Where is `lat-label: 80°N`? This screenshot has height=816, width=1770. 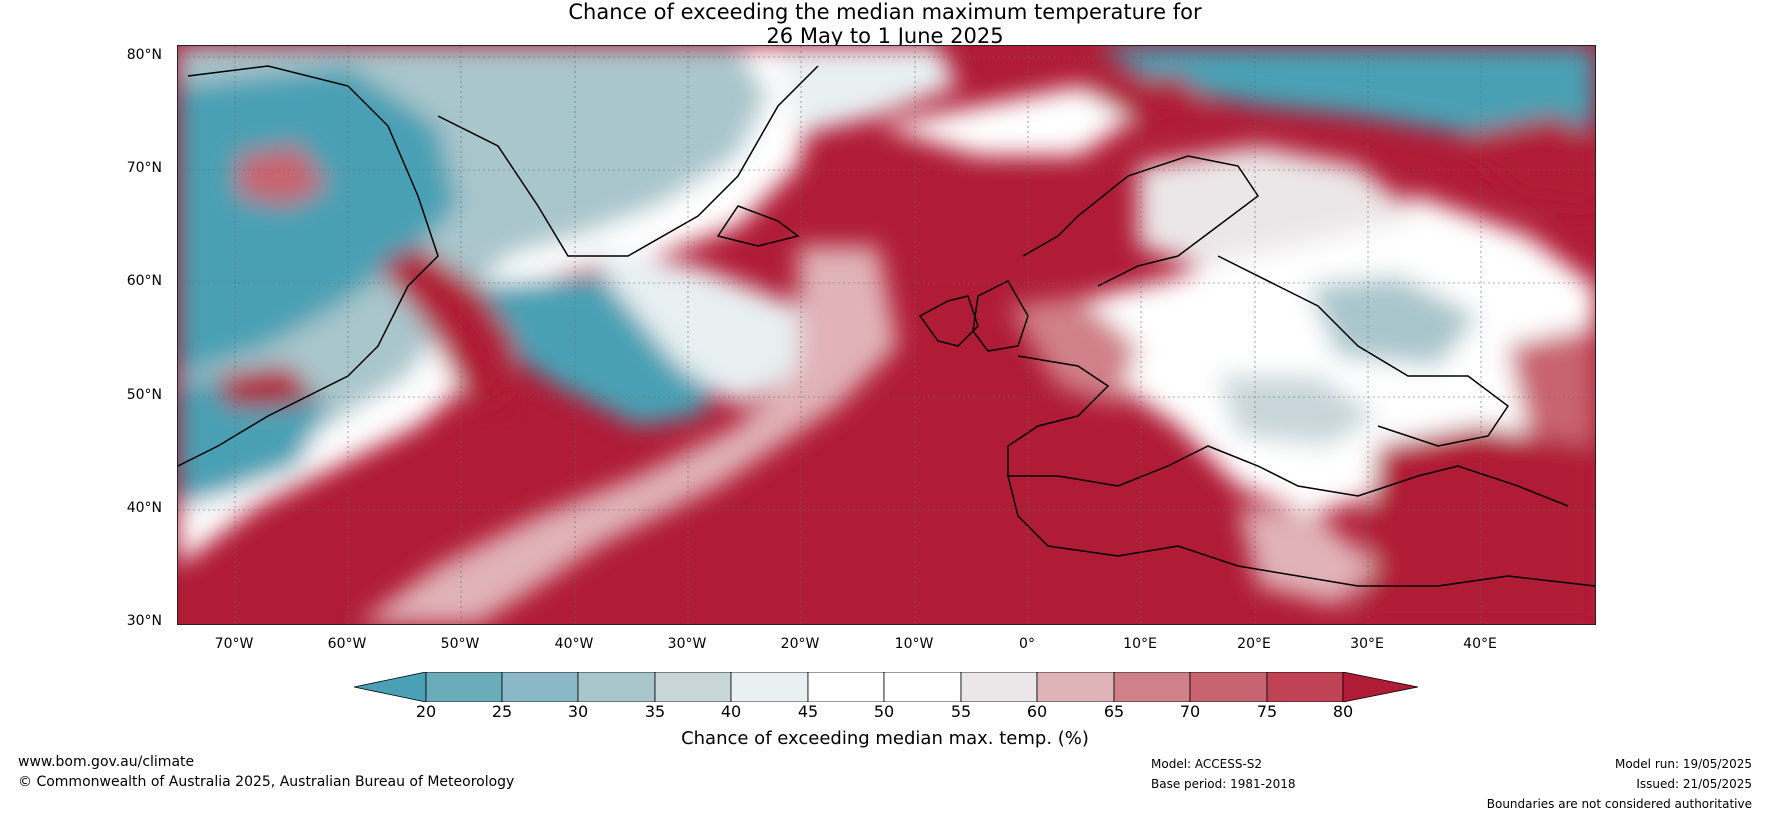 lat-label: 80°N is located at coordinates (144, 55).